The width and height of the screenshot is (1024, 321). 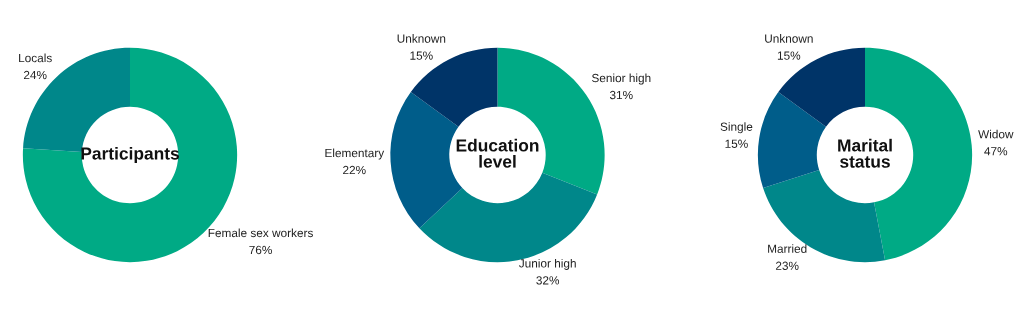 I want to click on slice-label: Female sex workers, so click(x=260, y=233).